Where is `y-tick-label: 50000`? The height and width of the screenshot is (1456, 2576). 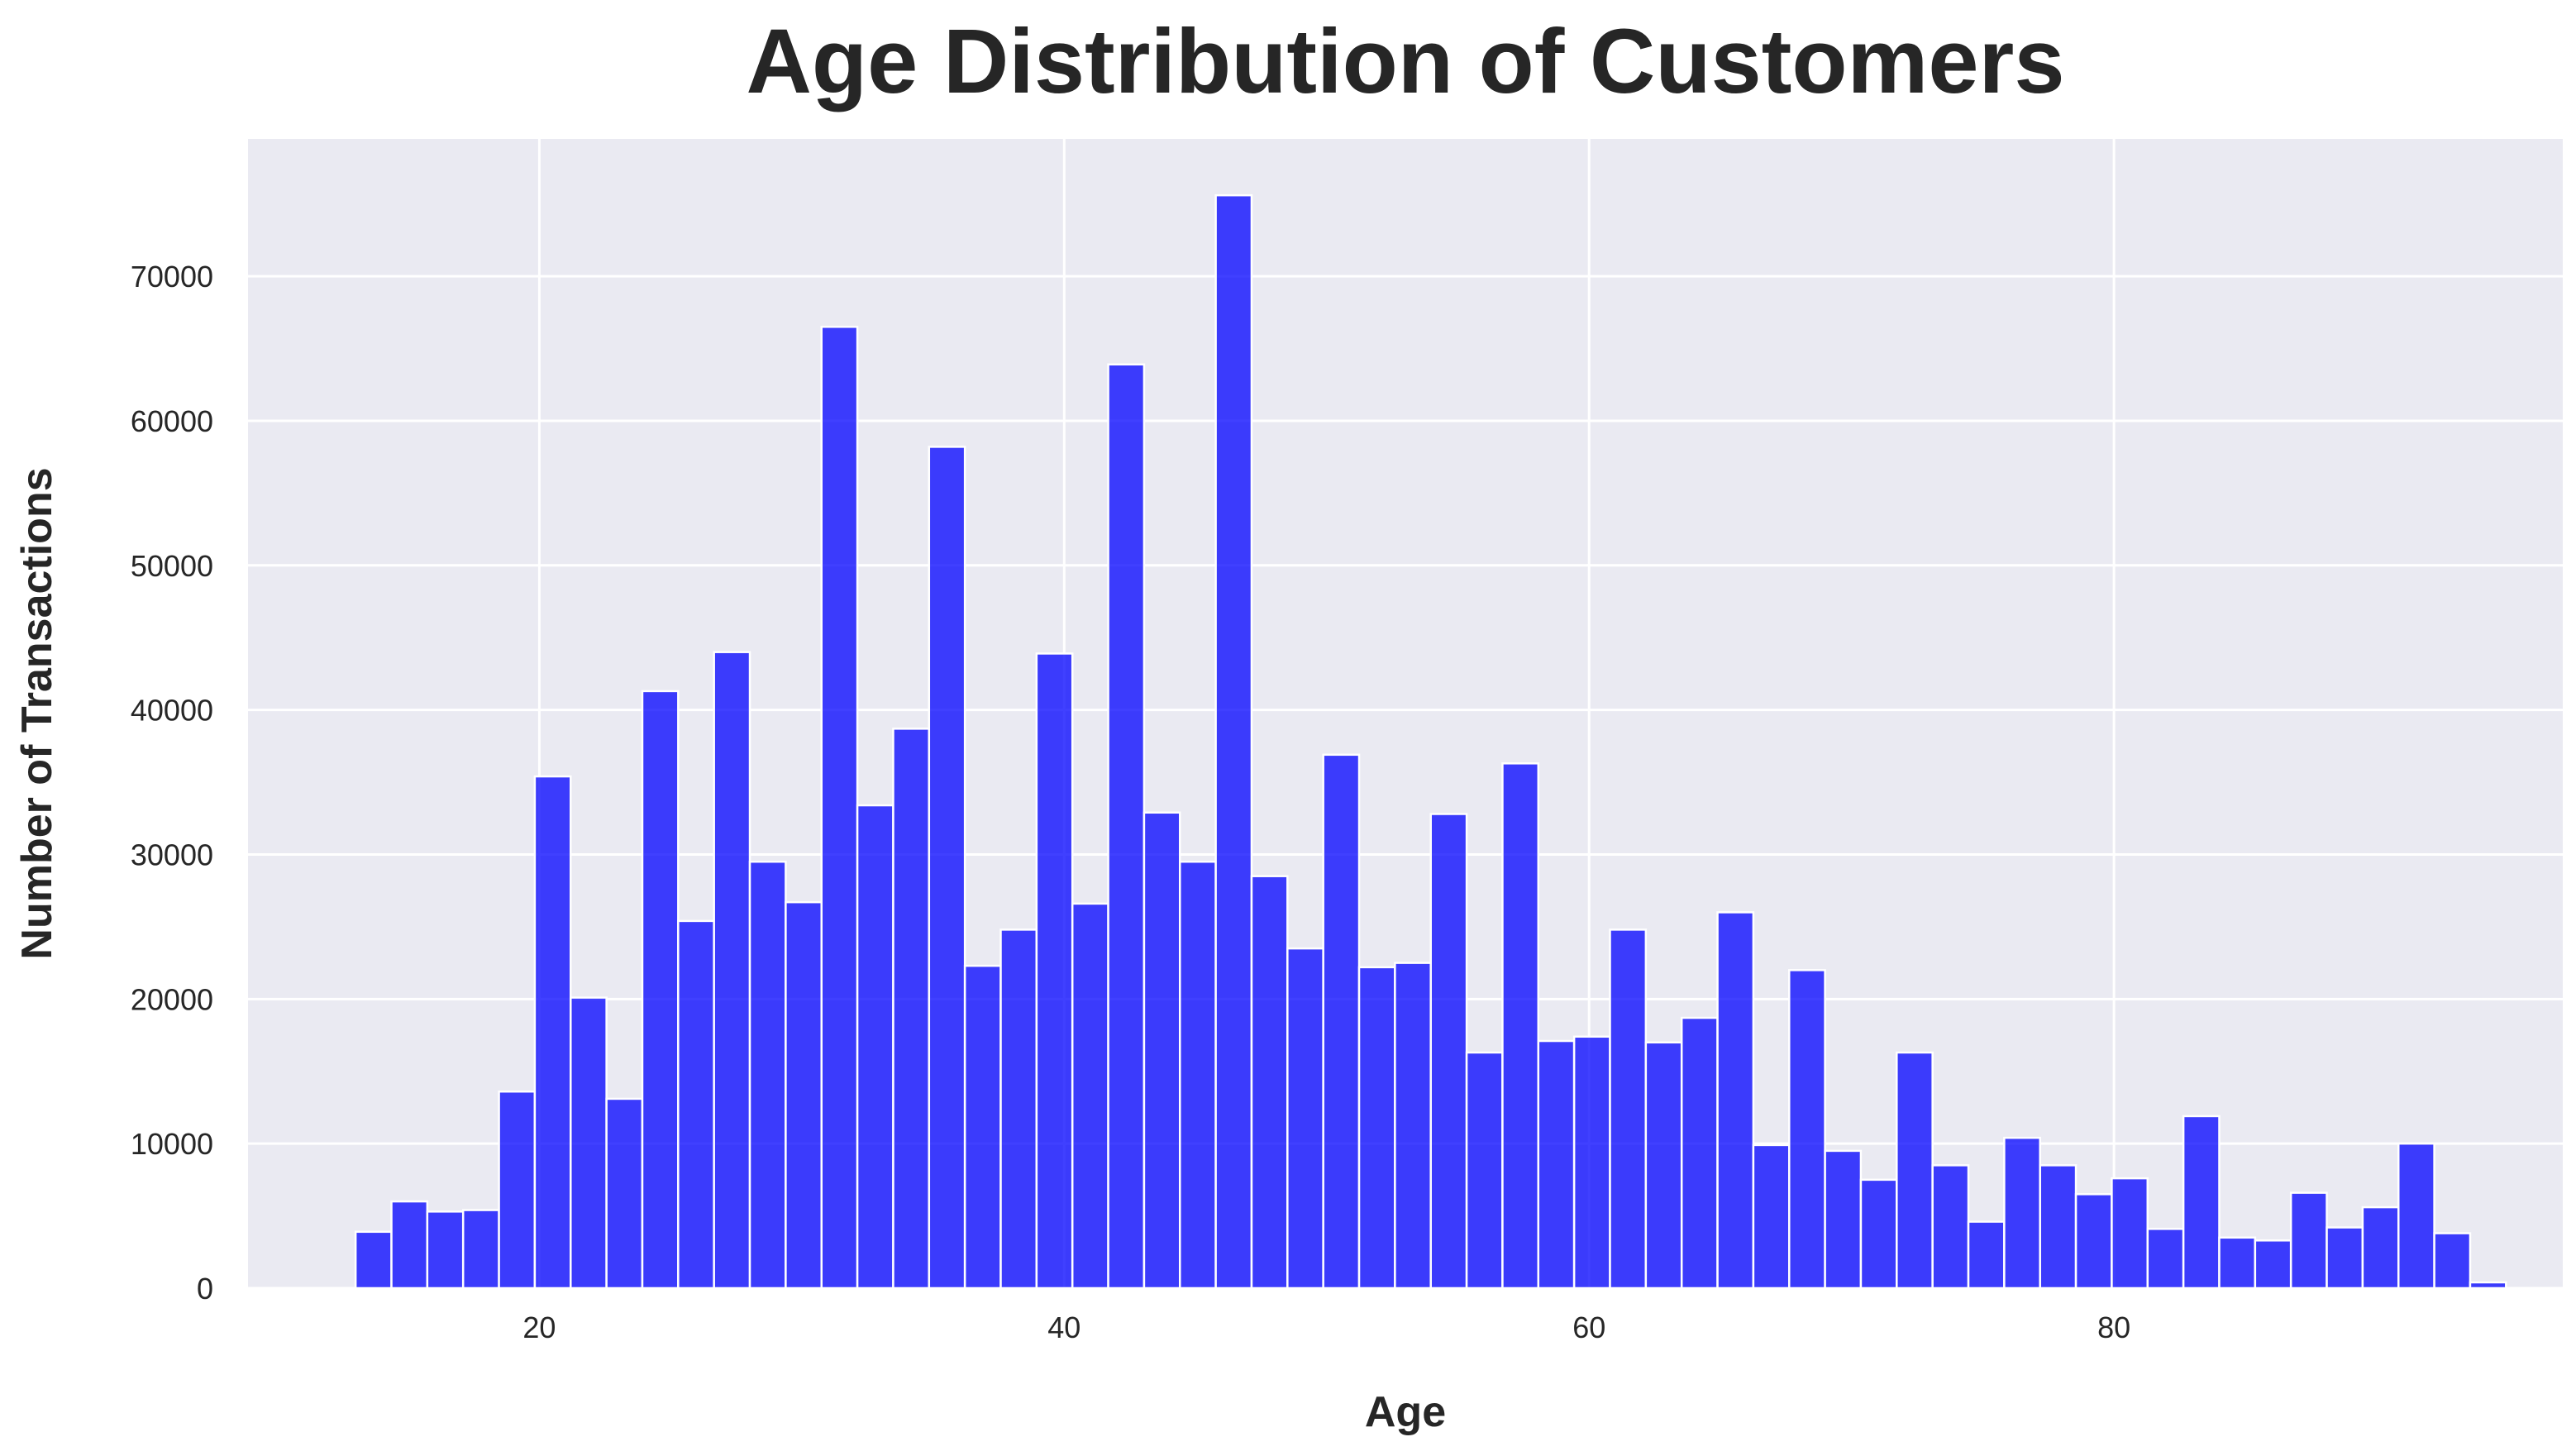 y-tick-label: 50000 is located at coordinates (172, 566).